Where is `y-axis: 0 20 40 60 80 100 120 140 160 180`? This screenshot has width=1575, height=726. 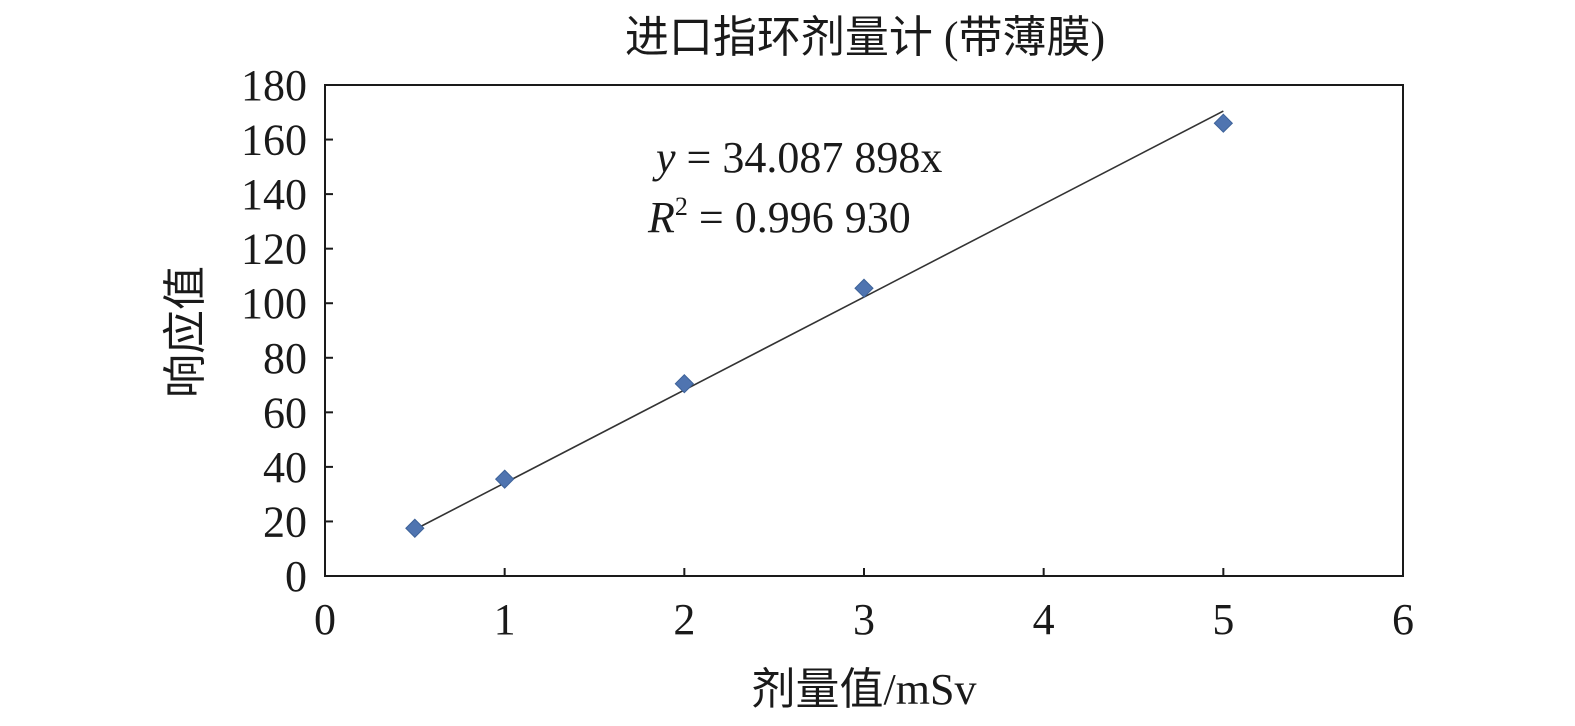 y-axis: 0 20 40 60 80 100 120 140 160 180 is located at coordinates (287, 331).